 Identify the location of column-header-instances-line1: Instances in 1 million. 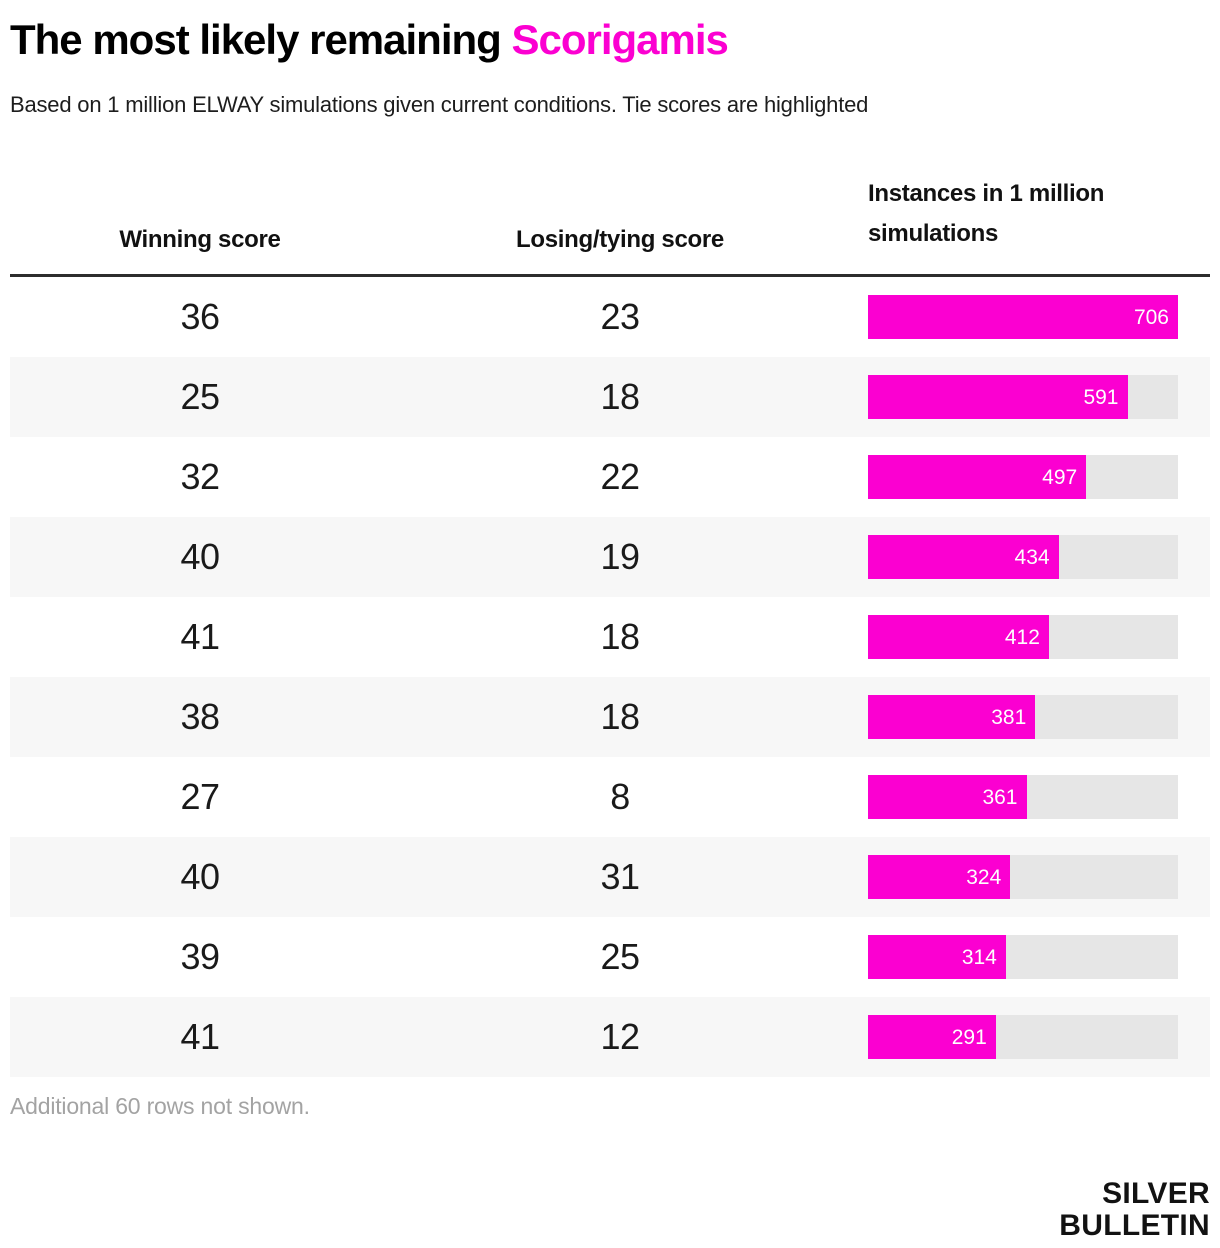
(986, 193).